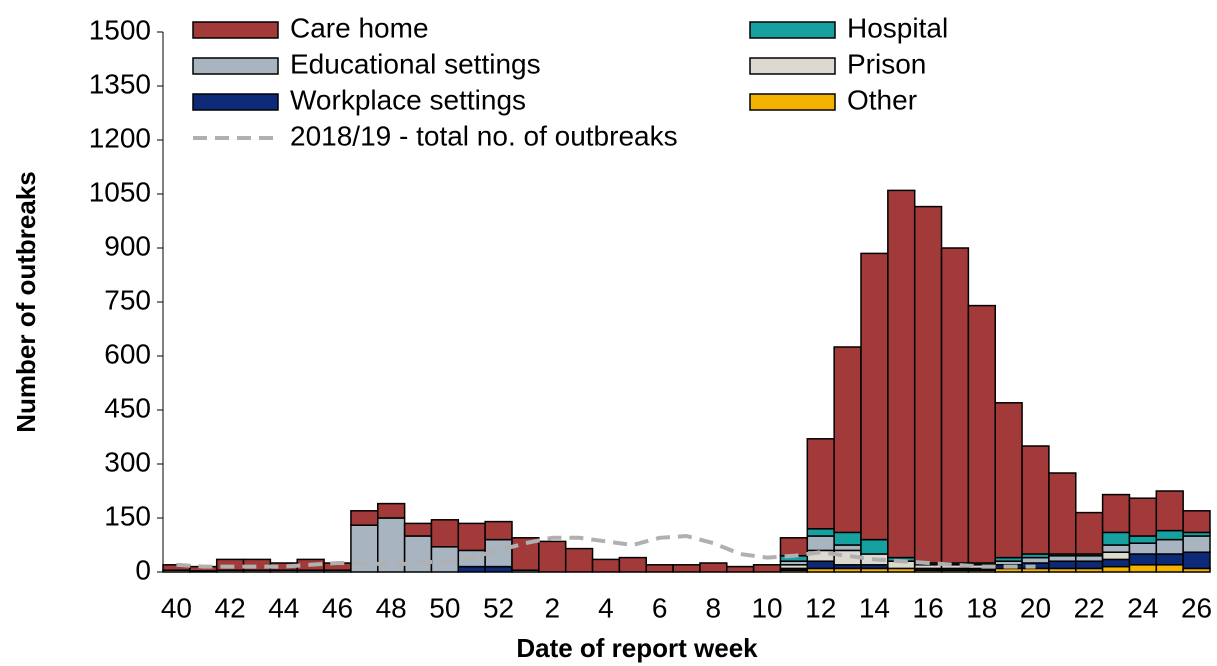  Describe the element at coordinates (408, 99) in the screenshot. I see `legend-label: Workplace settings` at that location.